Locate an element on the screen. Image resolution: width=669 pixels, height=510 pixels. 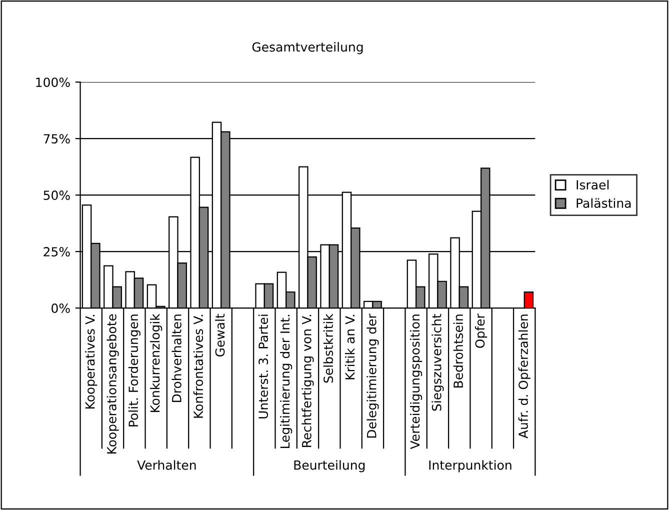
x-tick-label: Kritik an V. is located at coordinates (350, 347).